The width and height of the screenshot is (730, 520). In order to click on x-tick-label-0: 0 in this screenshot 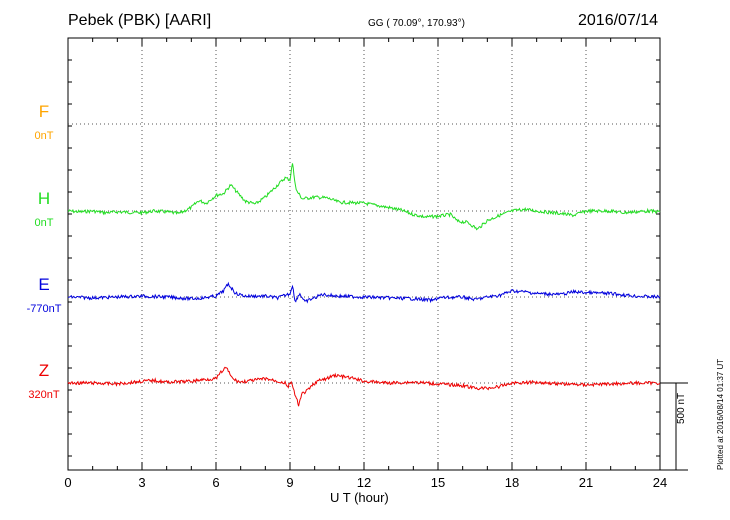, I will do `click(68, 482)`.